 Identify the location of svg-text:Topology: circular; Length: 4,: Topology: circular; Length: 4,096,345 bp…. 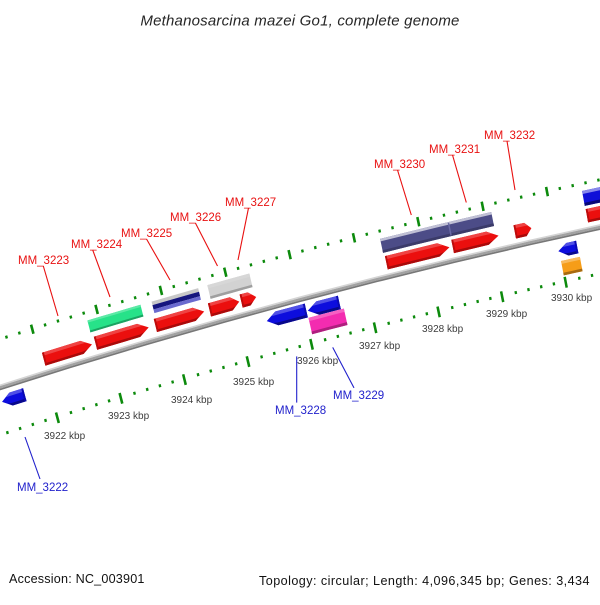
(424, 581).